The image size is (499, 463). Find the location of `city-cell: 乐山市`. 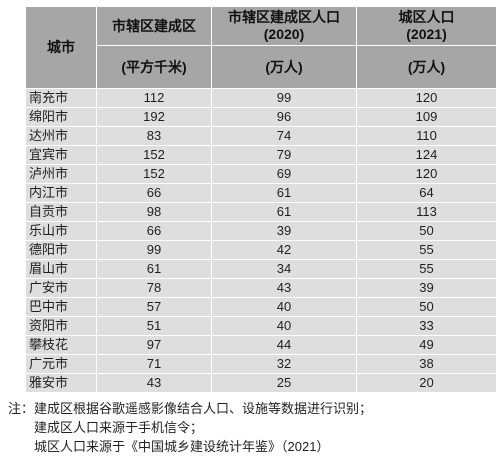

city-cell: 乐山市 is located at coordinates (61, 231).